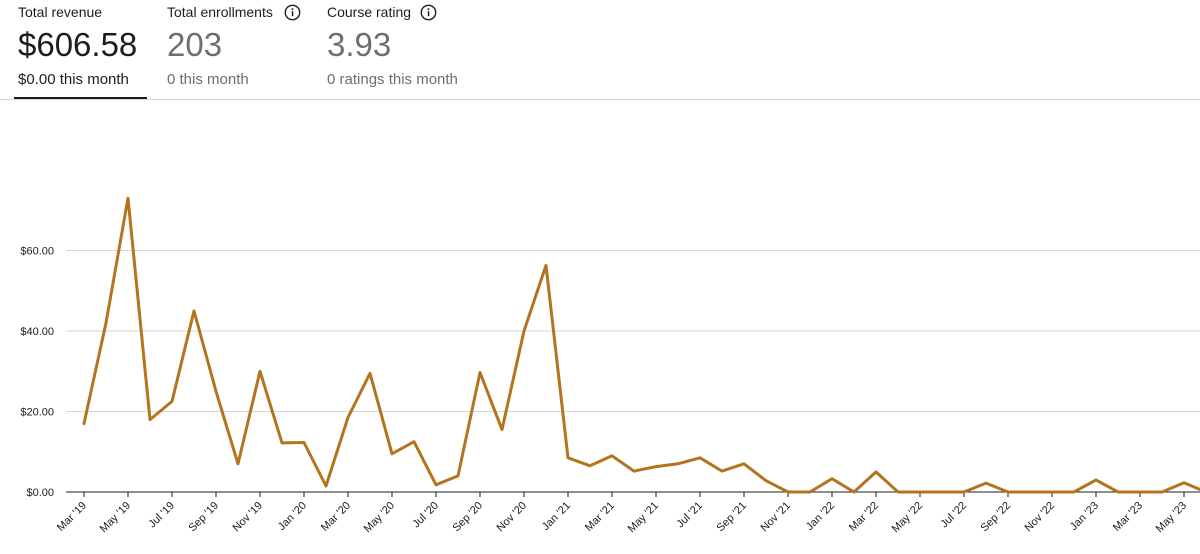 The height and width of the screenshot is (554, 1200). What do you see at coordinates (237, 49) in the screenshot?
I see `metric-total-enrollments: Total enrollments 203 0 this month` at bounding box center [237, 49].